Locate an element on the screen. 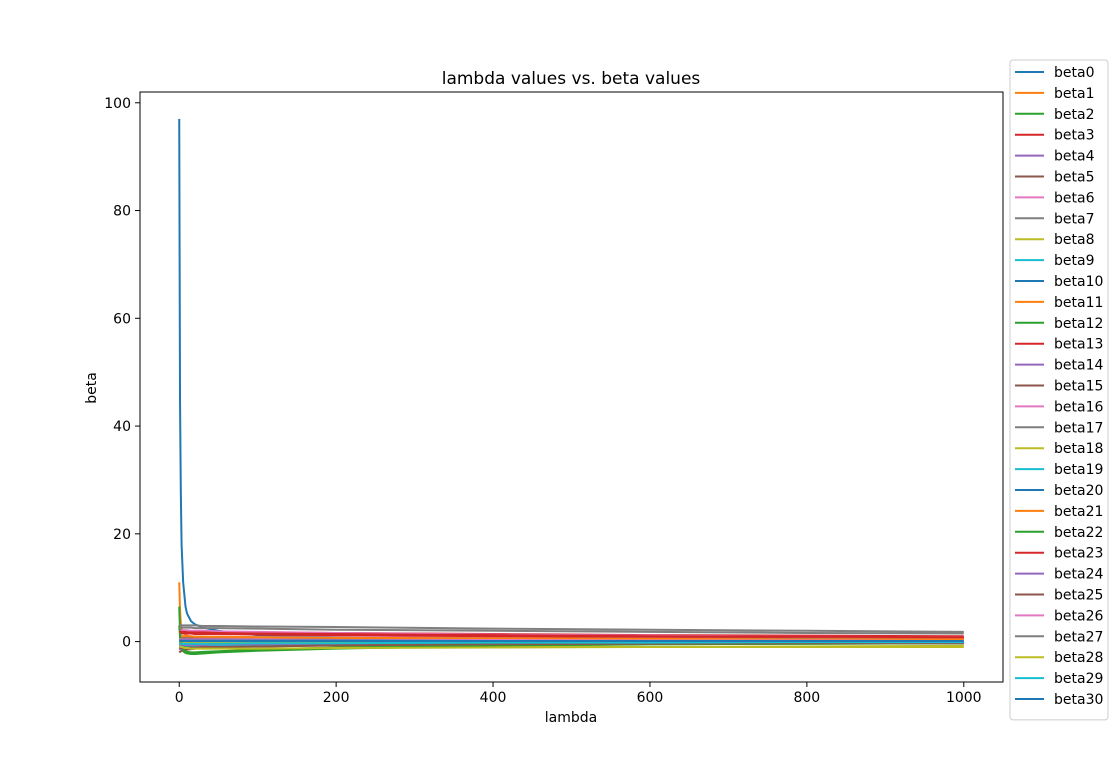 This screenshot has width=1114, height=766. legend-label-beta17: beta17 is located at coordinates (1078, 428).